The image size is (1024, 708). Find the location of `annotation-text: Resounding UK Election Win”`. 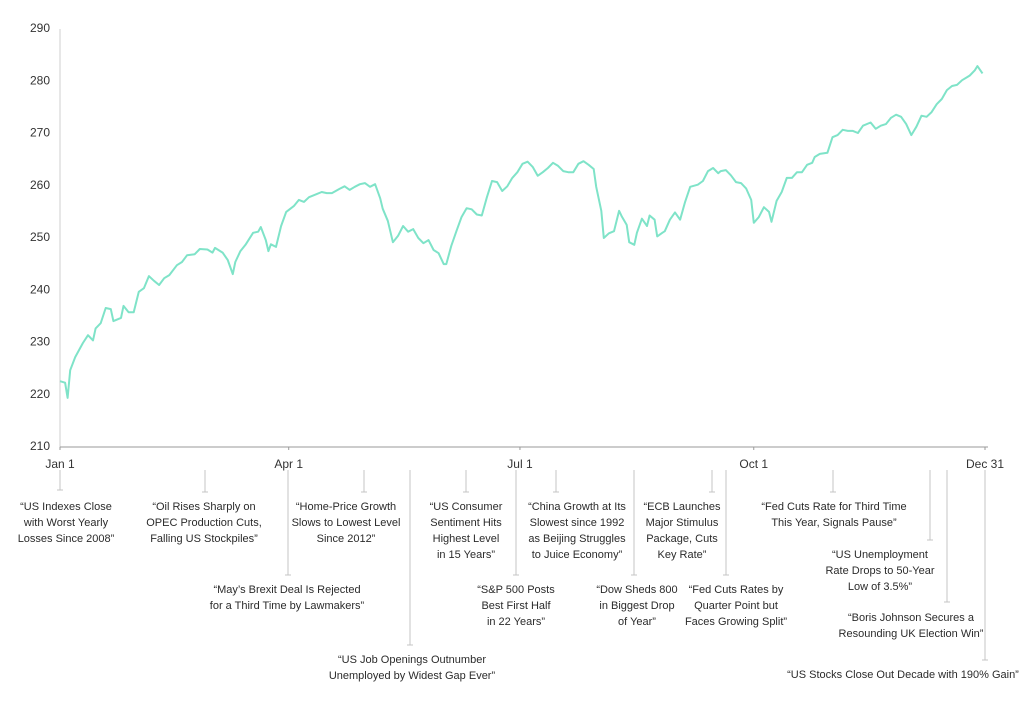

annotation-text: Resounding UK Election Win” is located at coordinates (911, 634).